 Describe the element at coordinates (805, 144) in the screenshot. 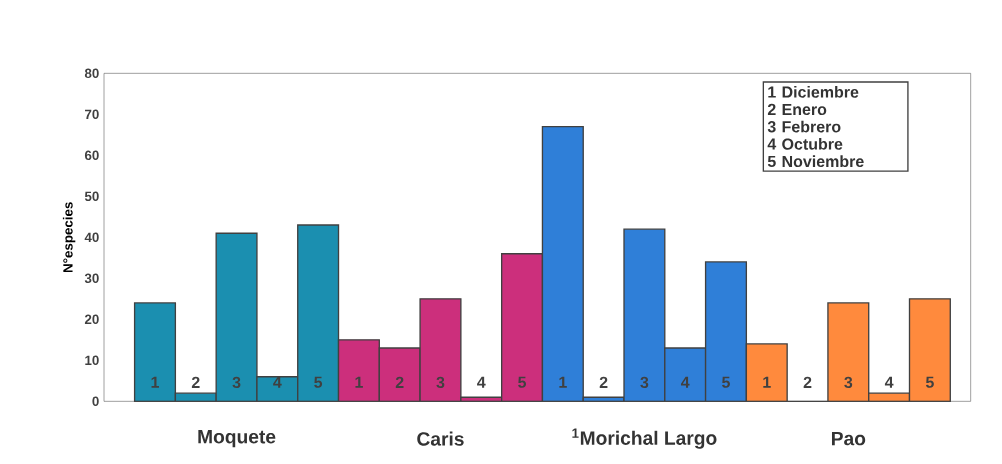

I see `annotation: 4 Octubre` at that location.